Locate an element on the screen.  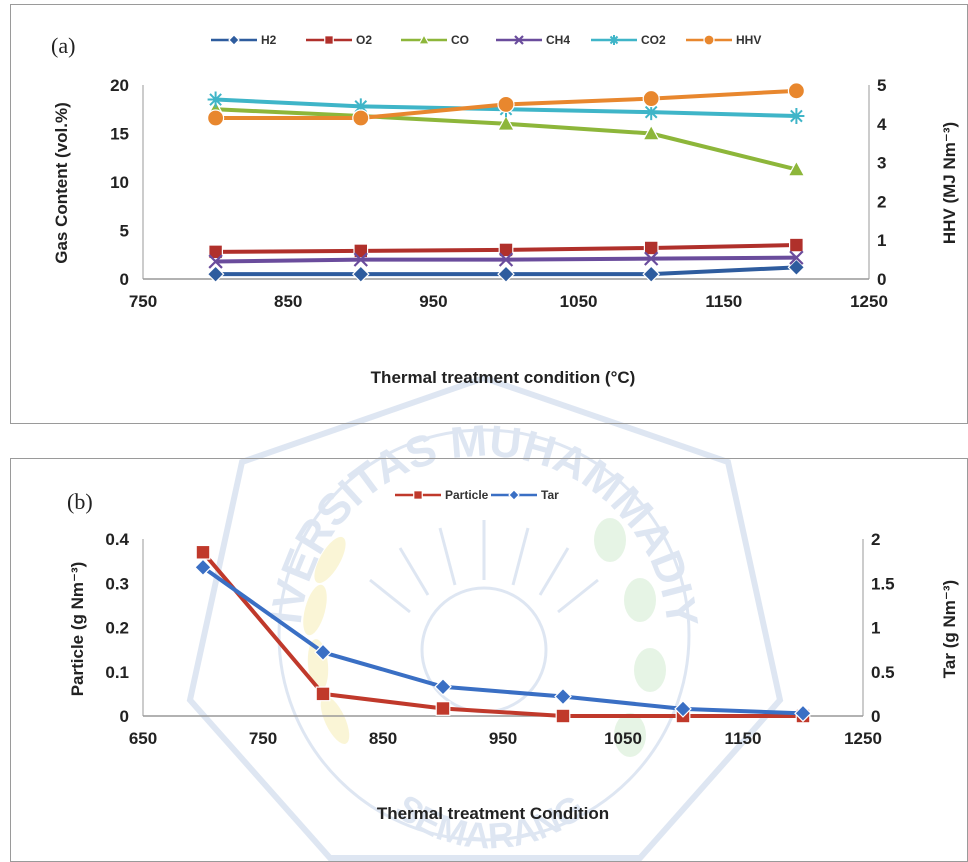
legend-label: H2 is located at coordinates (269, 40).